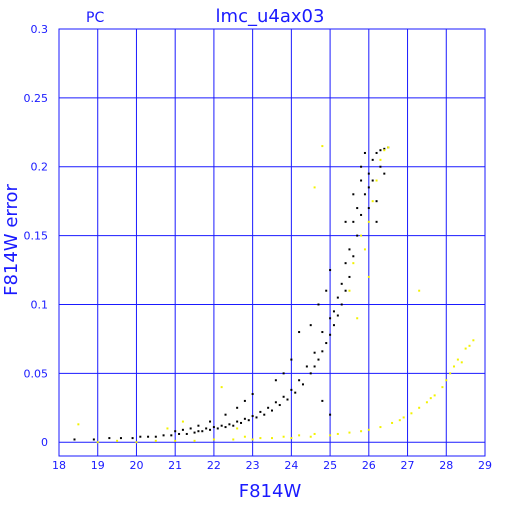 The height and width of the screenshot is (512, 512). I want to click on x-tick-label: 28, so click(446, 465).